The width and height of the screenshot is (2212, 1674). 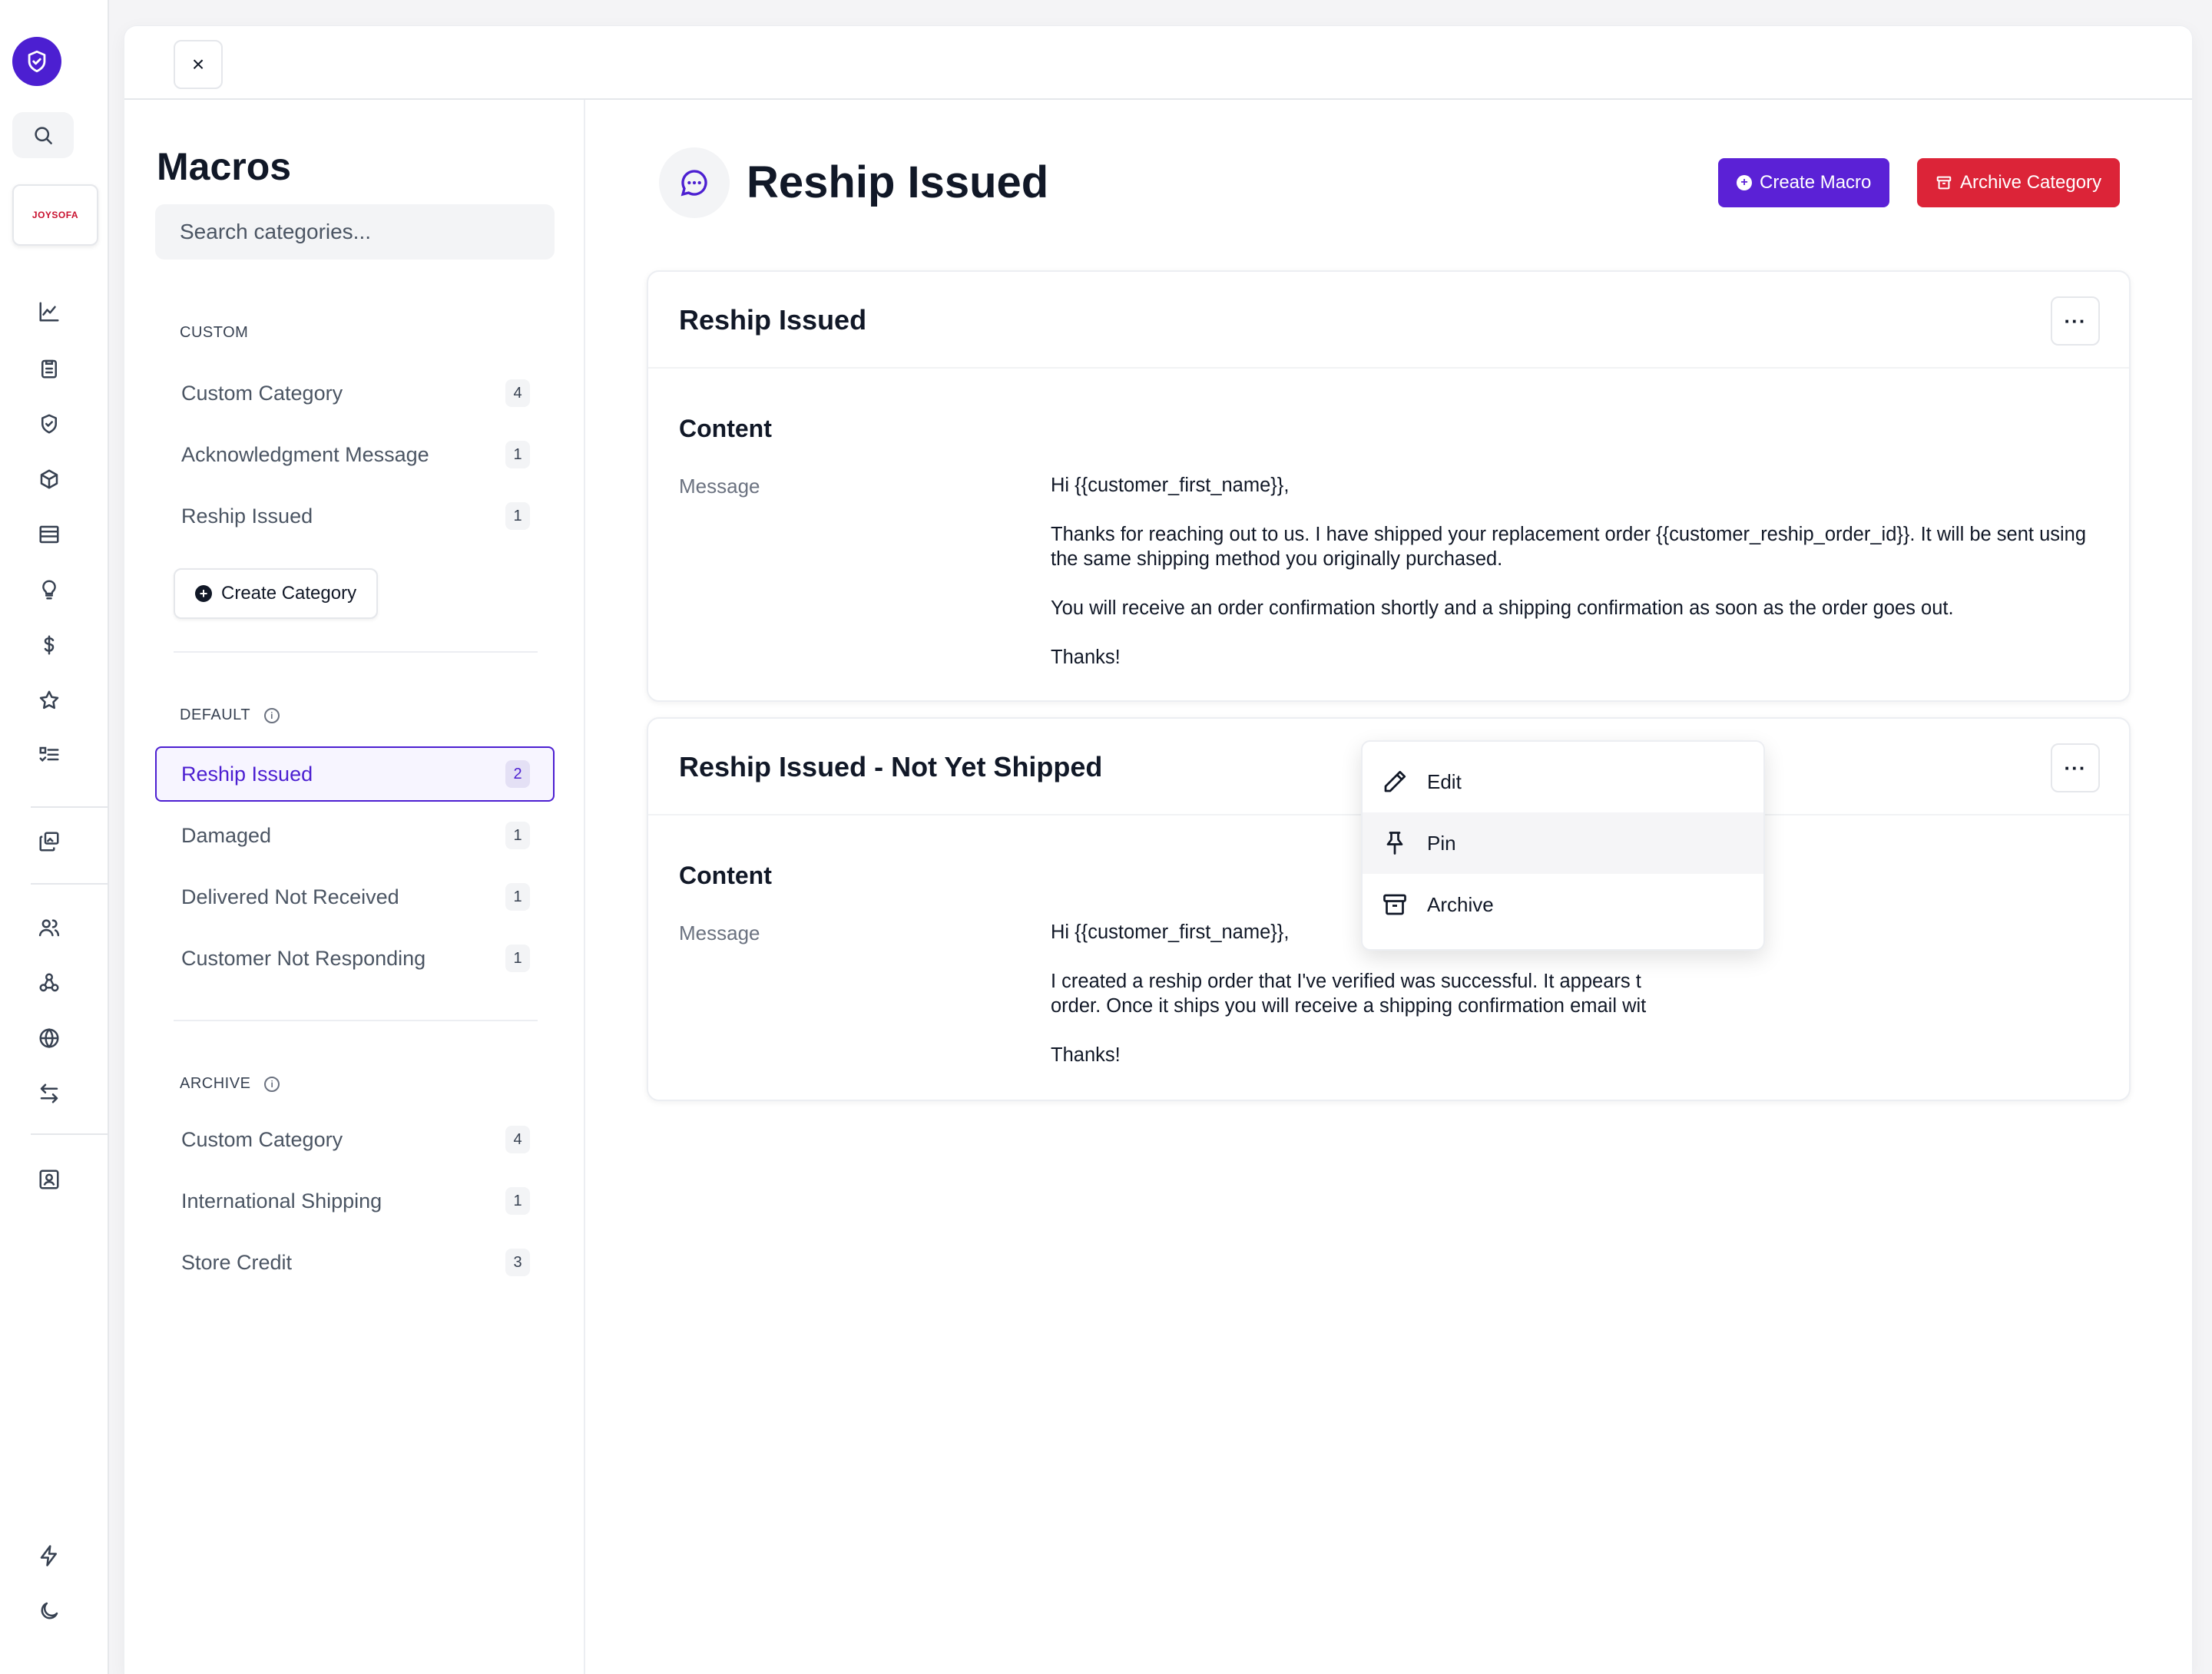 I want to click on search-icon, so click(x=43, y=135).